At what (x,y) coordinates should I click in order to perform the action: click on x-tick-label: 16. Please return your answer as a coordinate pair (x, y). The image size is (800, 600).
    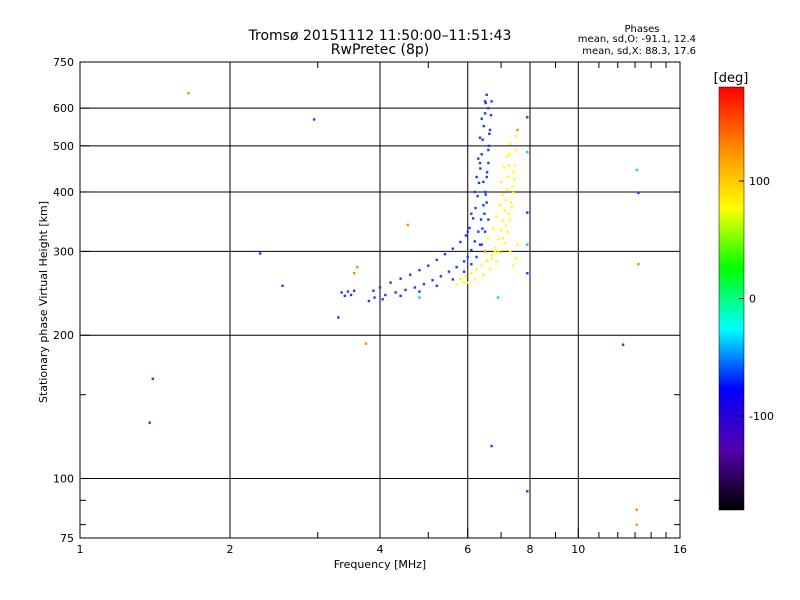
    Looking at the image, I should click on (680, 549).